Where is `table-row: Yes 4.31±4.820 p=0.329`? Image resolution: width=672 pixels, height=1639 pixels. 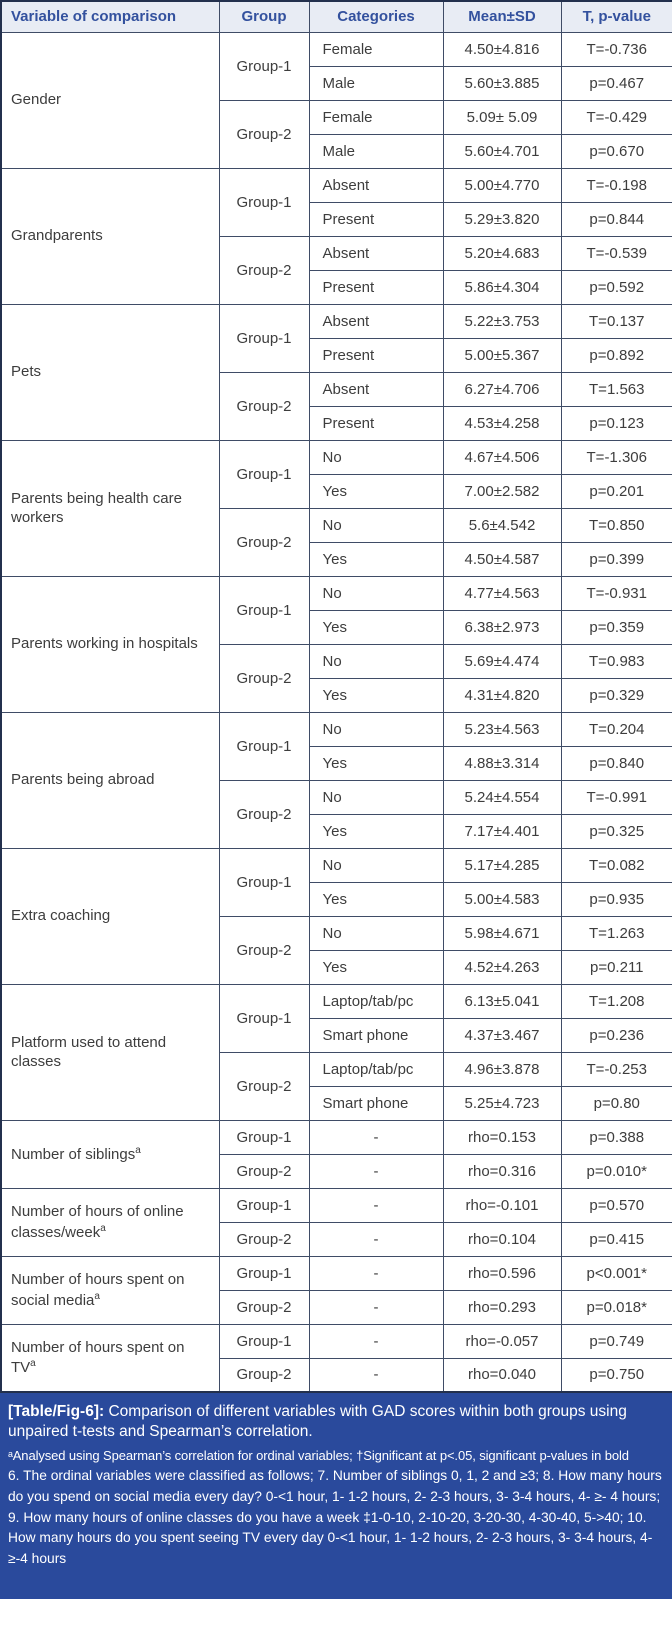
table-row: Yes 4.31±4.820 p=0.329 is located at coordinates (336, 695).